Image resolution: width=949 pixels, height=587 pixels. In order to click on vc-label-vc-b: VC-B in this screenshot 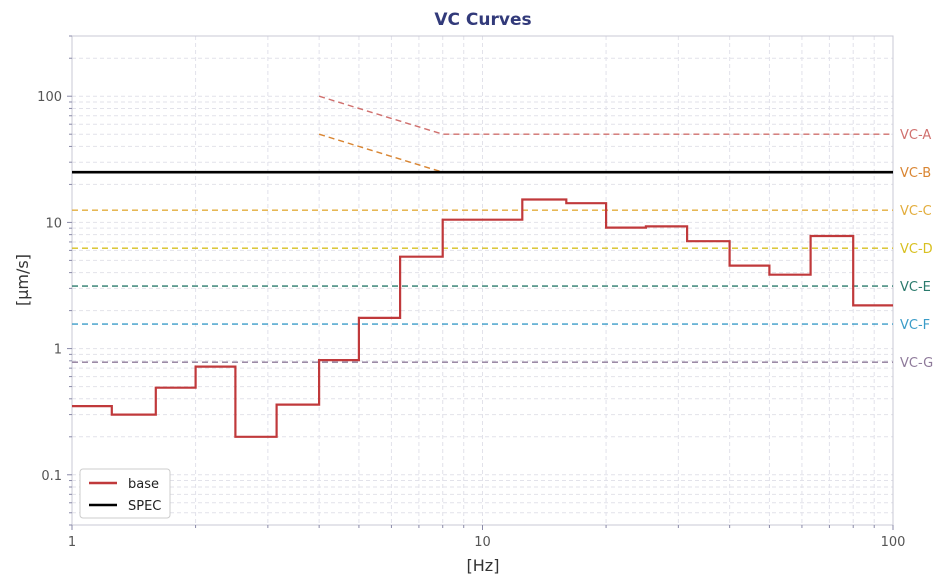, I will do `click(915, 173)`.